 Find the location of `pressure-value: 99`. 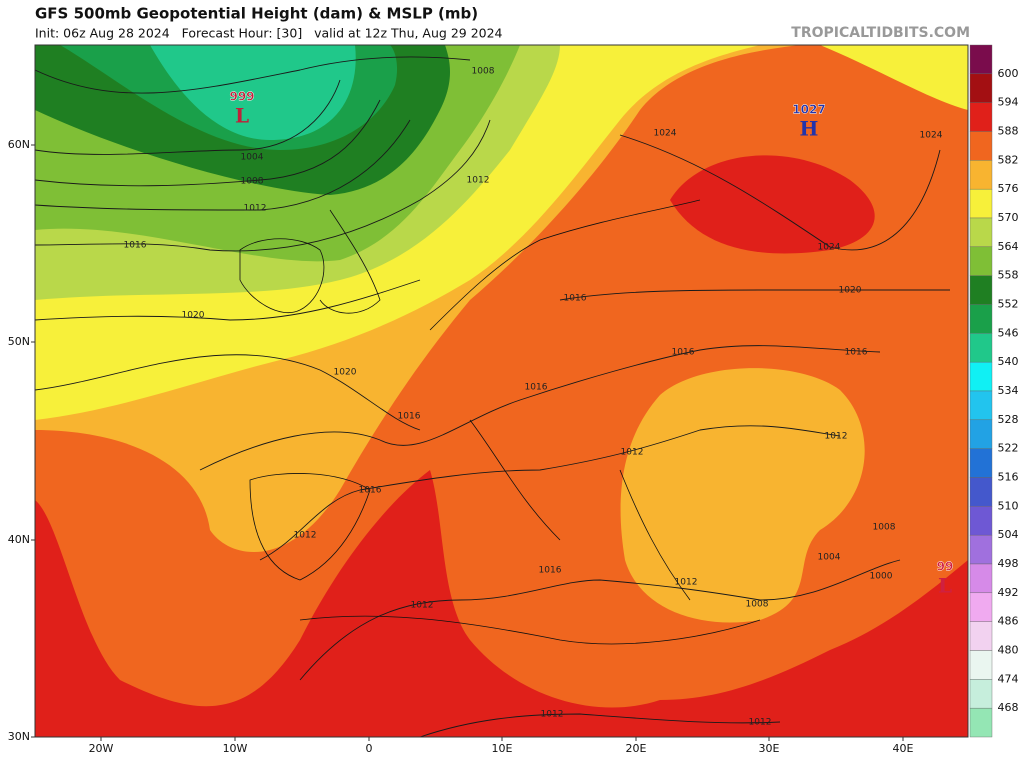

pressure-value: 99 is located at coordinates (945, 567).